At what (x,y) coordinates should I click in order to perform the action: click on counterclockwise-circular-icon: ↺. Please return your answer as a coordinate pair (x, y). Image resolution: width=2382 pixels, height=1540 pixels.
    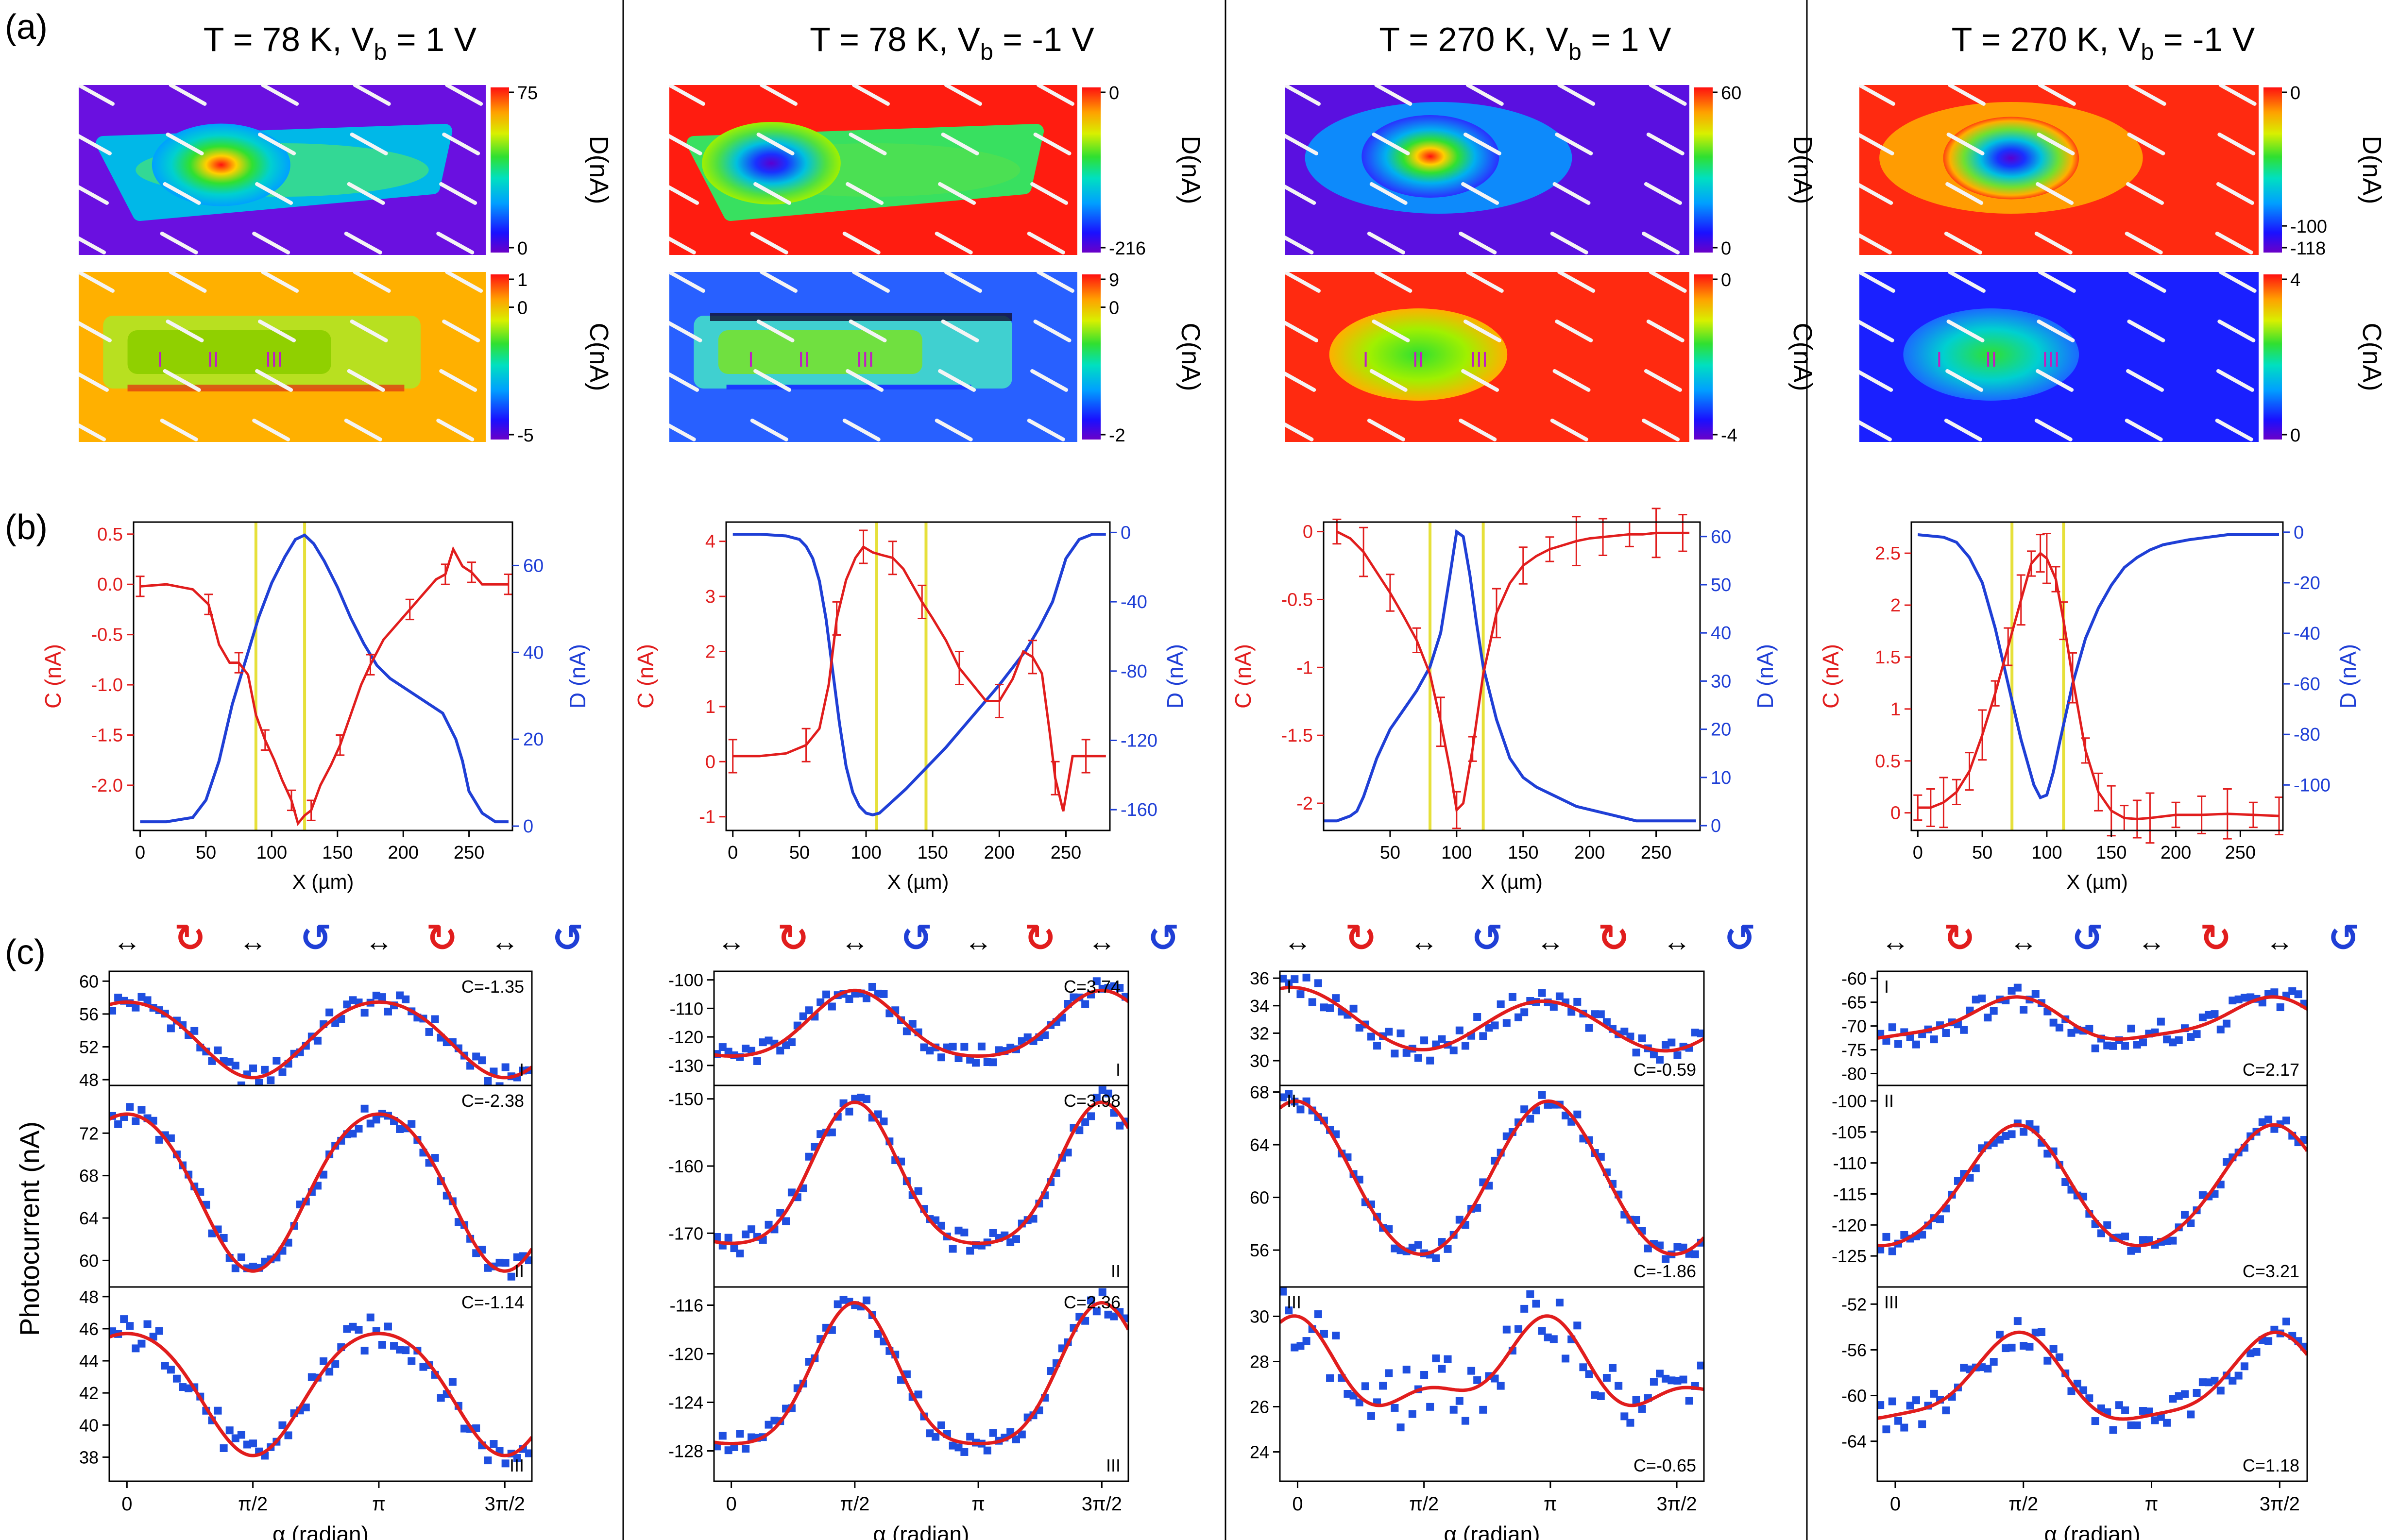
    Looking at the image, I should click on (1739, 937).